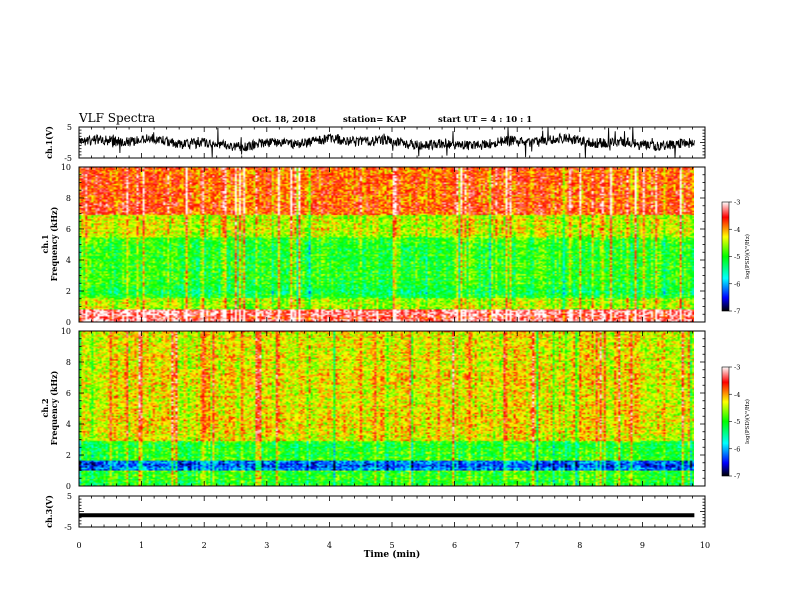 This screenshot has height=612, width=792. What do you see at coordinates (266, 545) in the screenshot?
I see `x-tick-label: 3` at bounding box center [266, 545].